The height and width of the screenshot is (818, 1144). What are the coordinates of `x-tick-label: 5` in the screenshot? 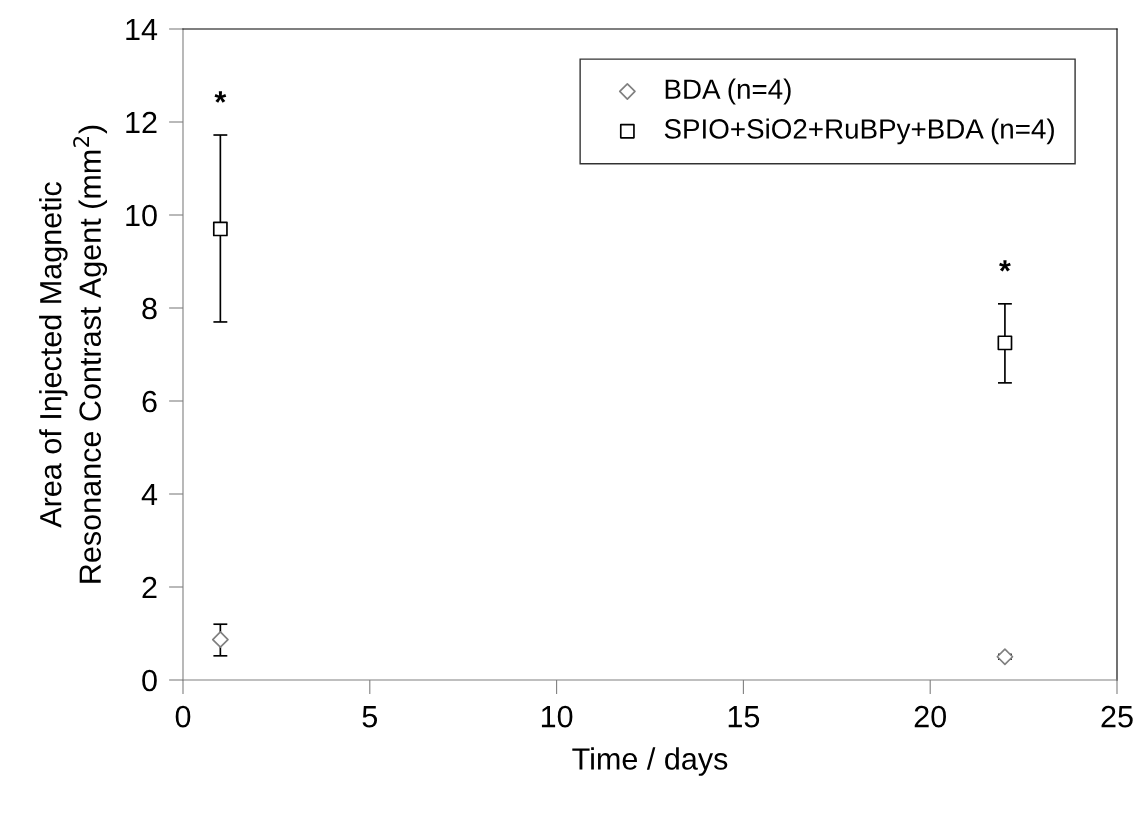 It's located at (370, 717).